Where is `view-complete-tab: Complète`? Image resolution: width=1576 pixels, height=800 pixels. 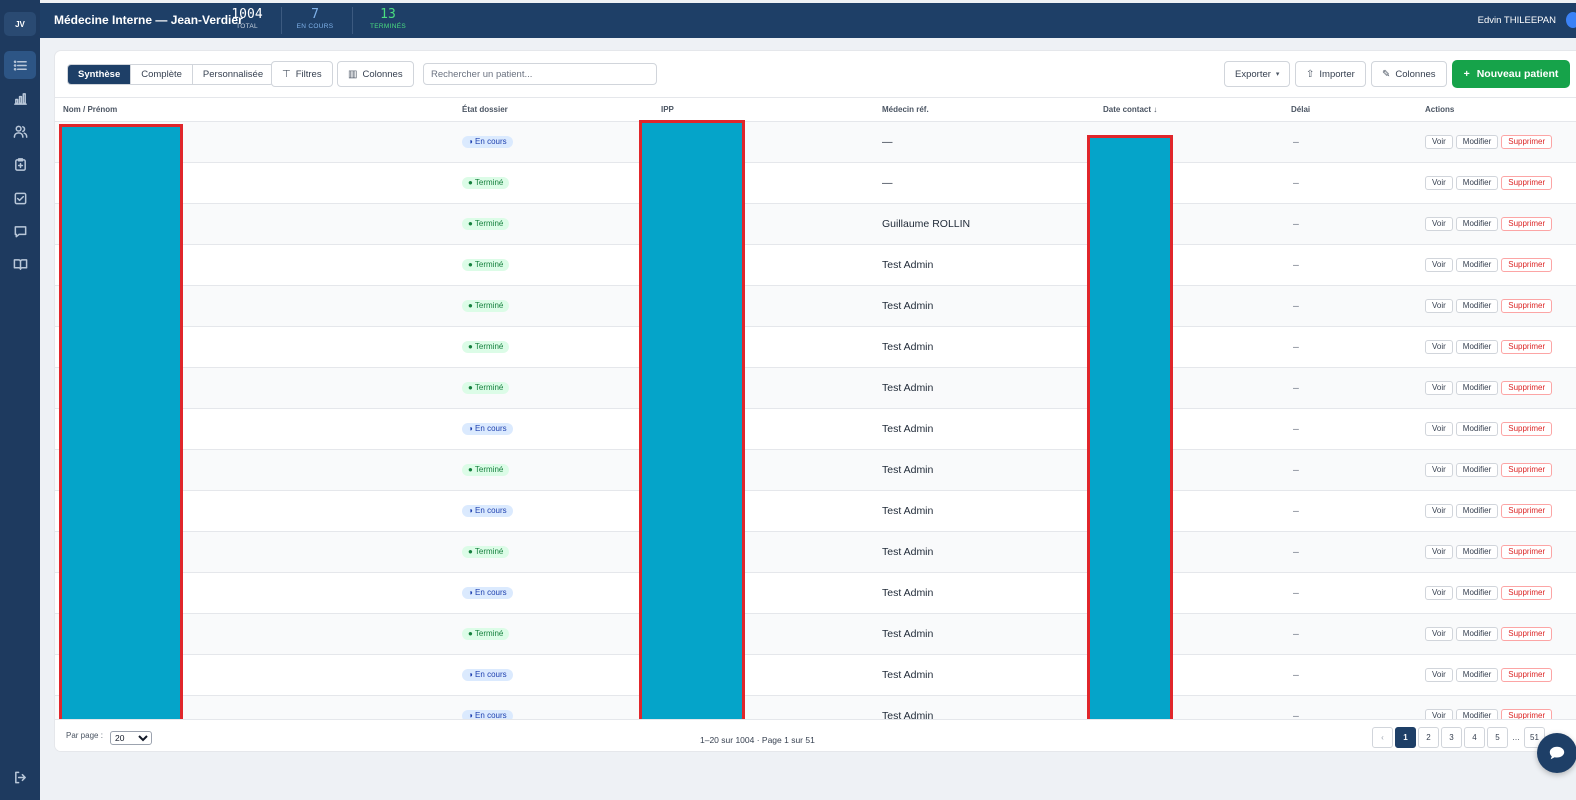 view-complete-tab: Complète is located at coordinates (162, 74).